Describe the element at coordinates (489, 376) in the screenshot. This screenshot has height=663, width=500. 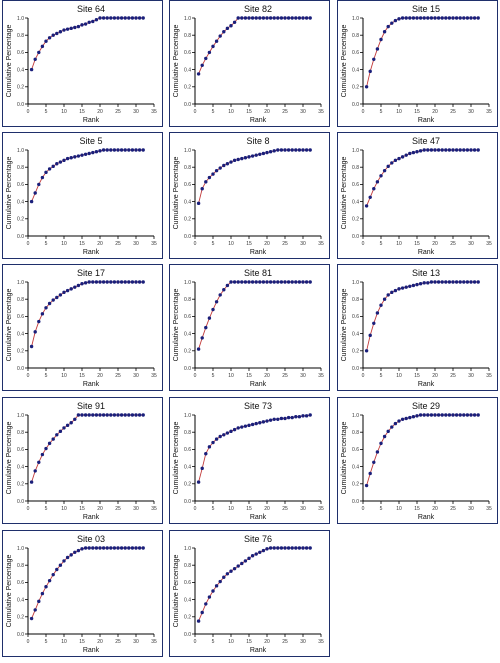
I see `x-tick-label: 35` at that location.